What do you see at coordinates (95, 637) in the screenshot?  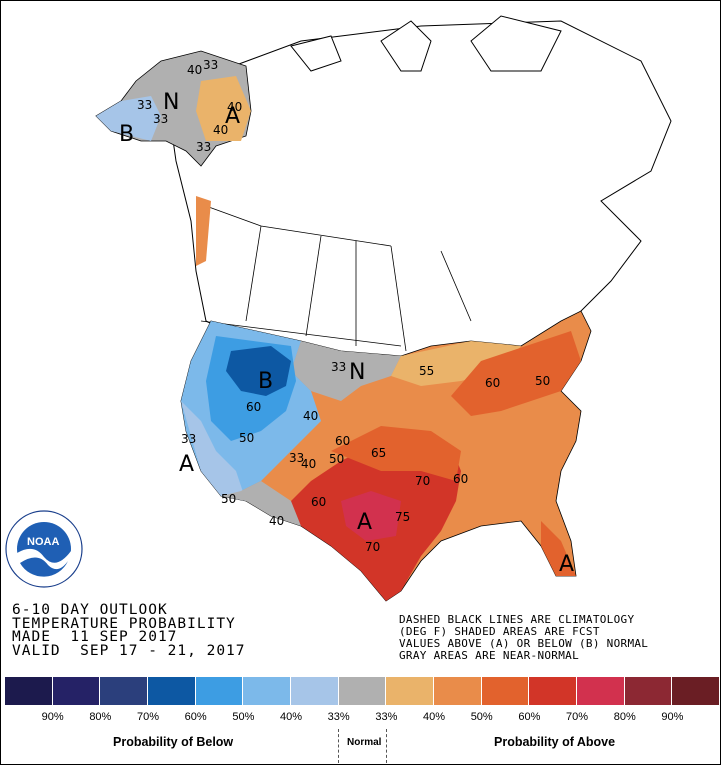 I see `outlook-line: MADE 11 SEP 2017` at bounding box center [95, 637].